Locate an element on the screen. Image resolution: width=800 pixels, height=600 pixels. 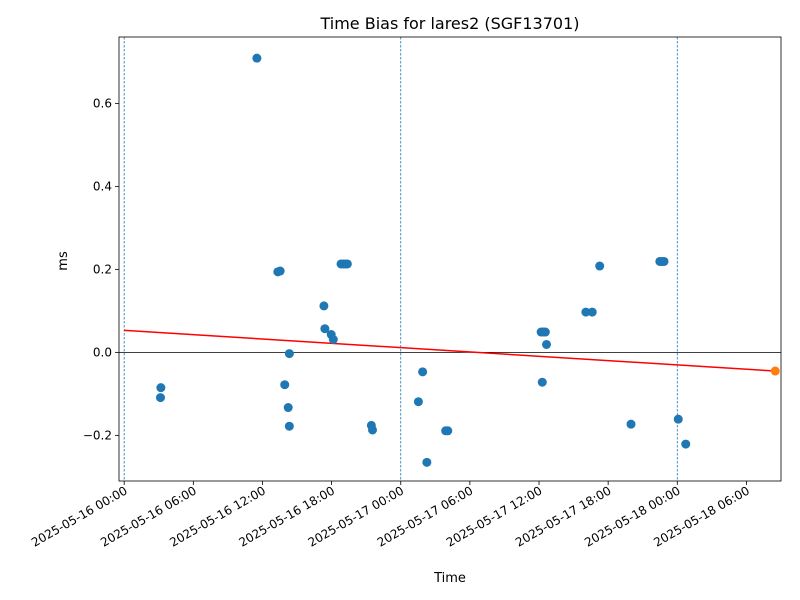
y-tick-label: 0.4 is located at coordinates (102, 186).